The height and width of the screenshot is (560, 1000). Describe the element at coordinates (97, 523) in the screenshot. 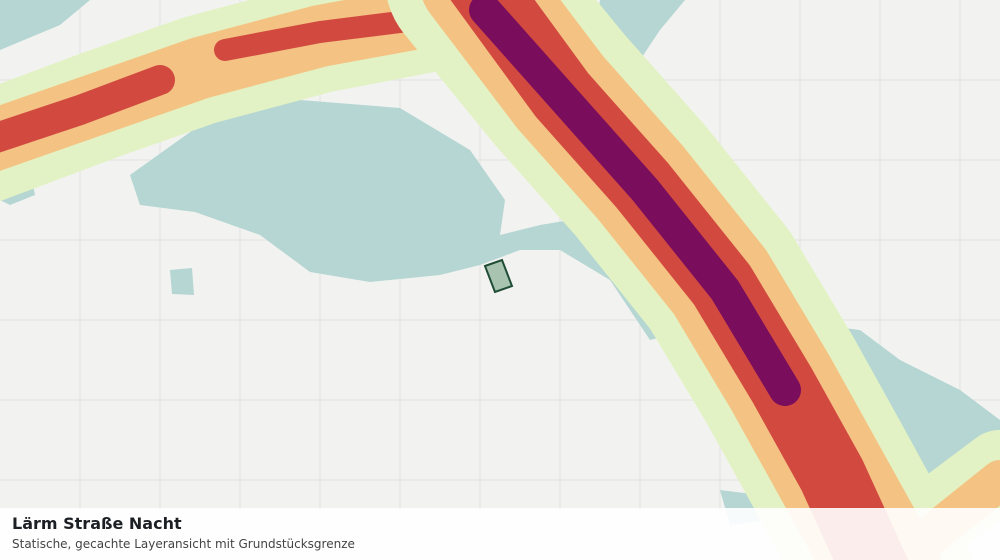

I see `layer-title: Lärm Straße Nacht` at that location.